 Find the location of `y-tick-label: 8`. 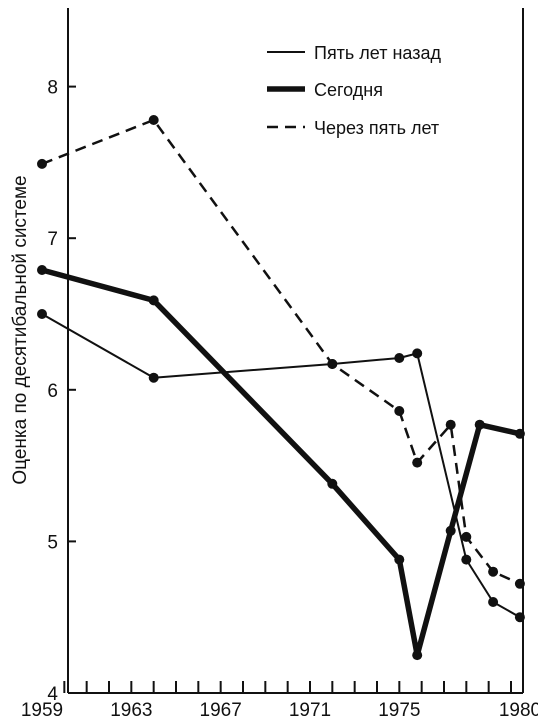

y-tick-label: 8 is located at coordinates (52, 88).